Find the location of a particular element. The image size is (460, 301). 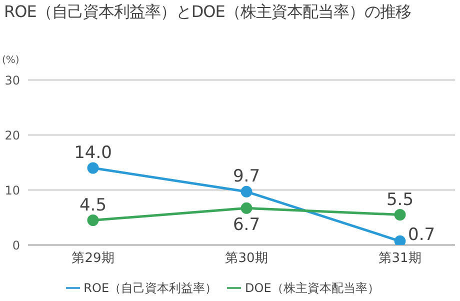

y-tick-label: 0 is located at coordinates (16, 245).